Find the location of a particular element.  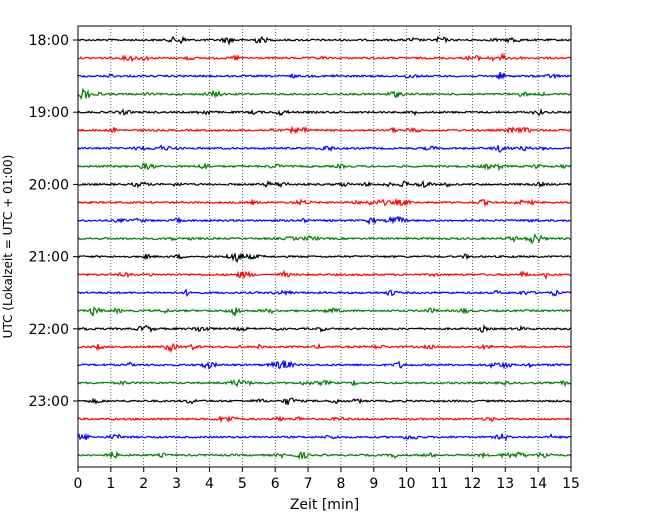

x-axis-ticks: 0 1 2 3 4 5 6 7 8 9 10 11 12 13 14 15 is located at coordinates (327, 479).